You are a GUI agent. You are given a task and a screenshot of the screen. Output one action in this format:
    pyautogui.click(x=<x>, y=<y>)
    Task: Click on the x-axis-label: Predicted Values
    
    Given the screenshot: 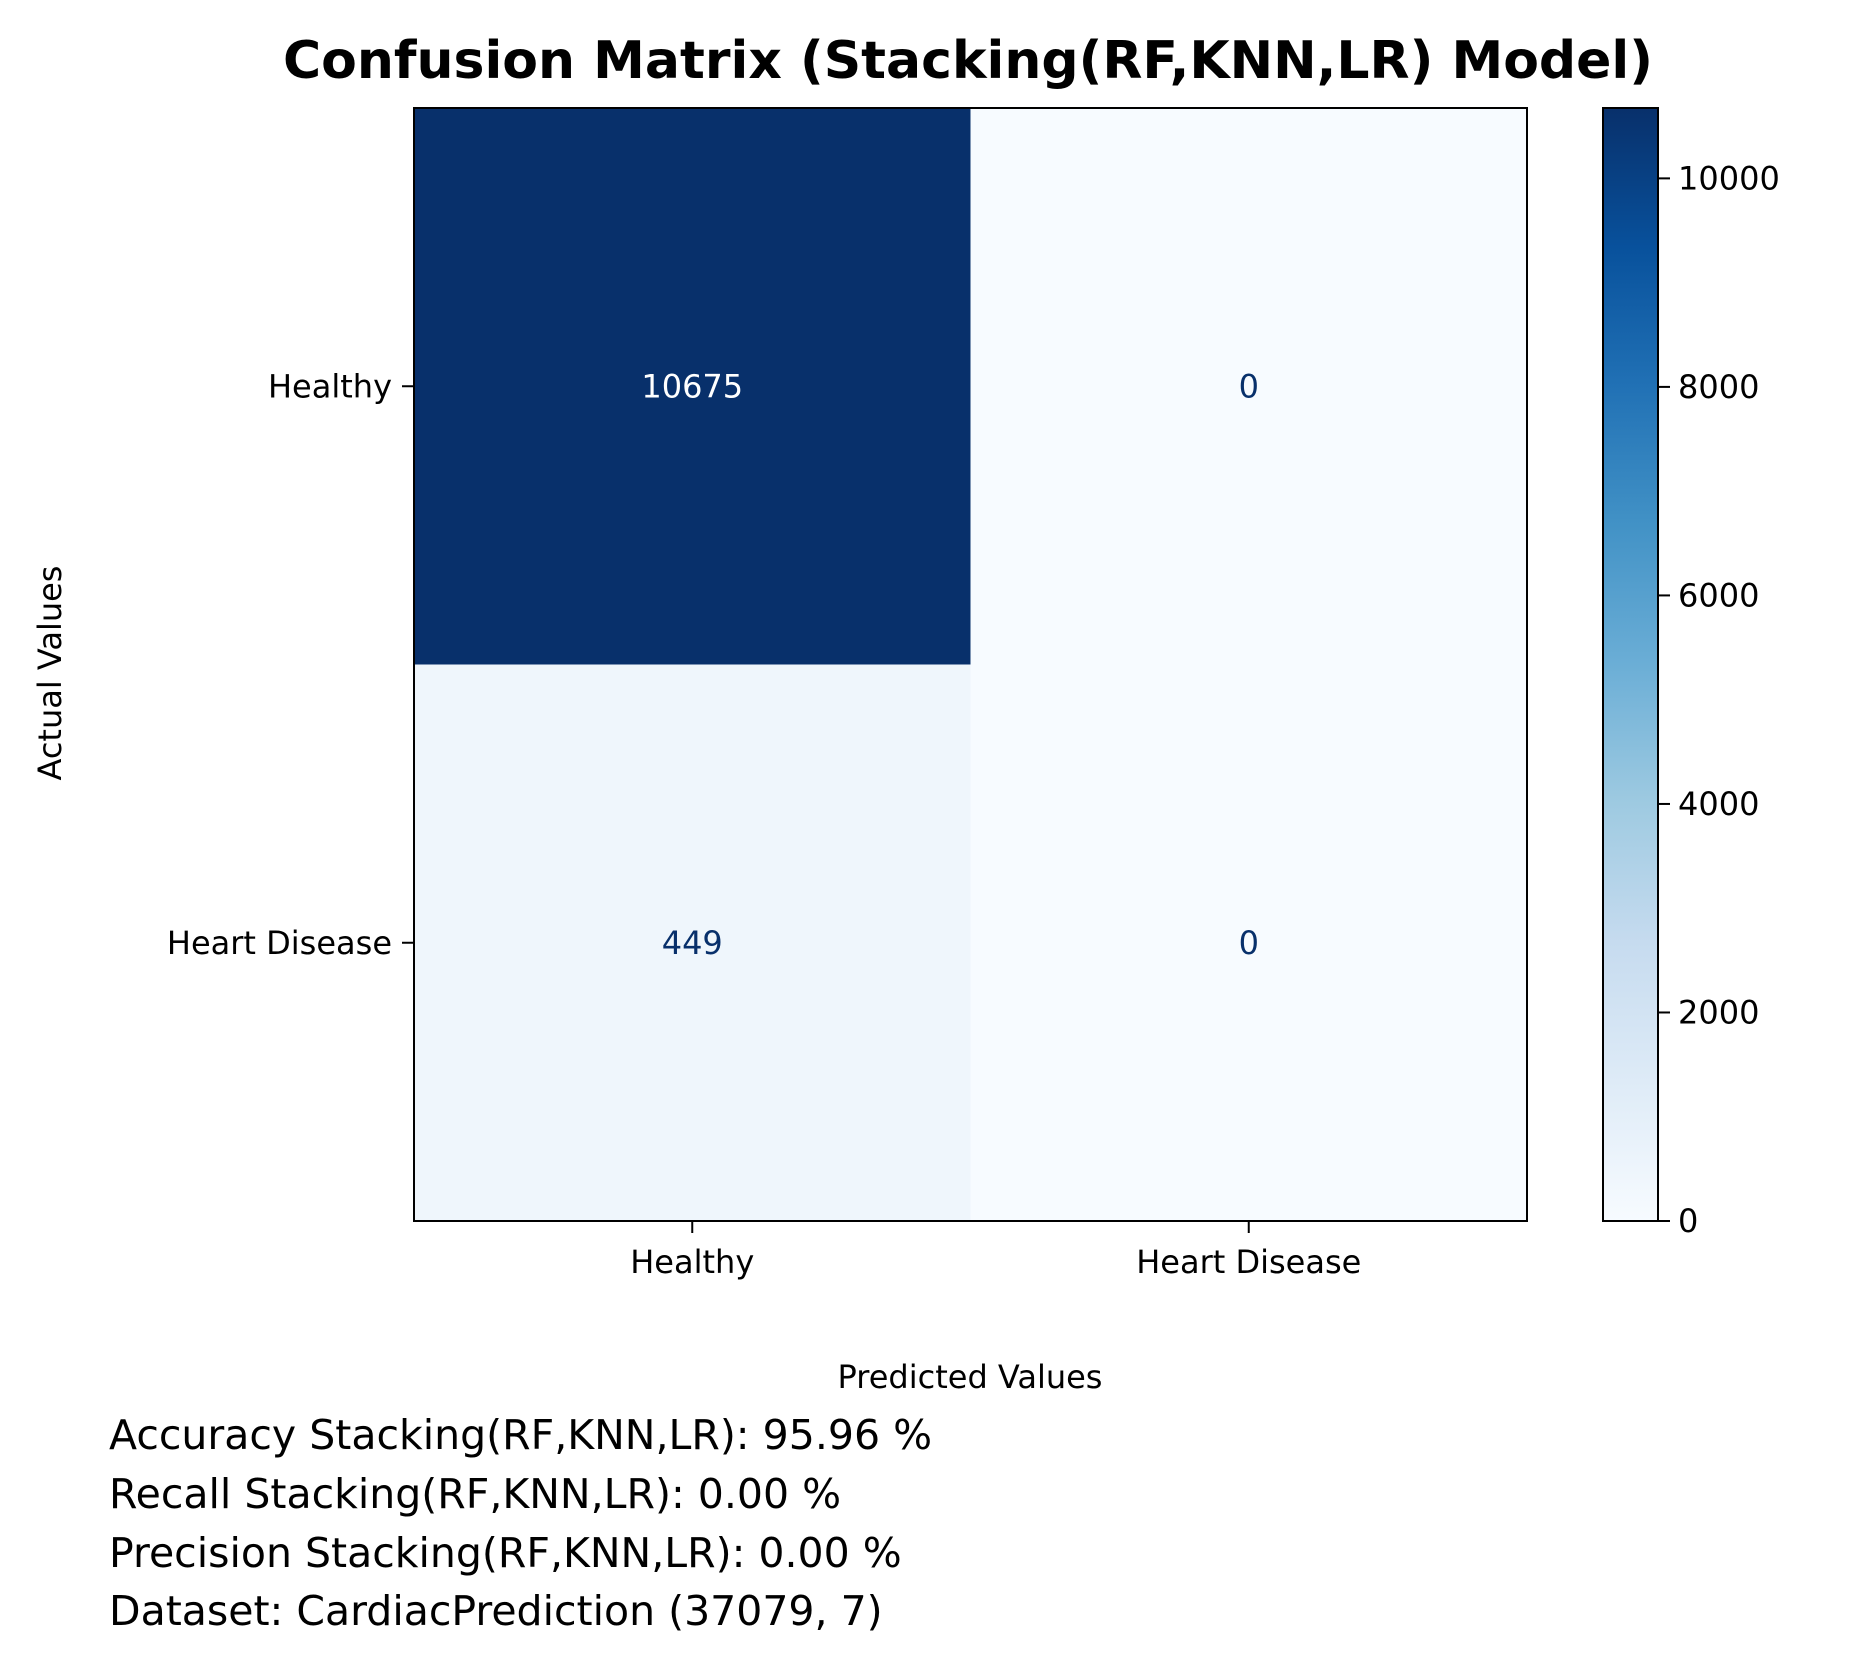 What is the action you would take?
    pyautogui.click(x=970, y=1377)
    